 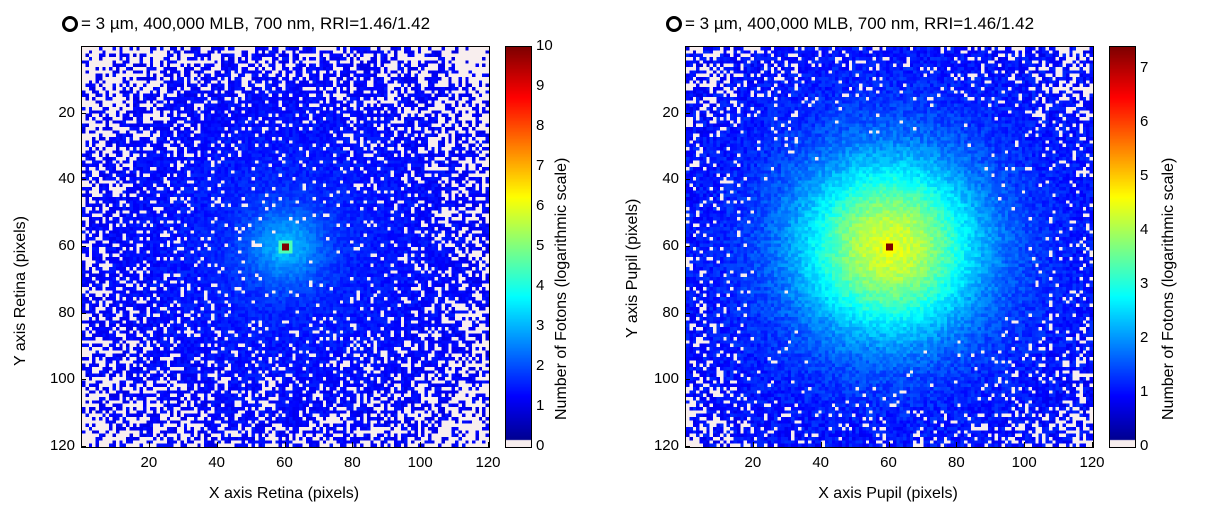 I want to click on pupil-y-label: Y axis Pupil (pixels), so click(x=632, y=268).